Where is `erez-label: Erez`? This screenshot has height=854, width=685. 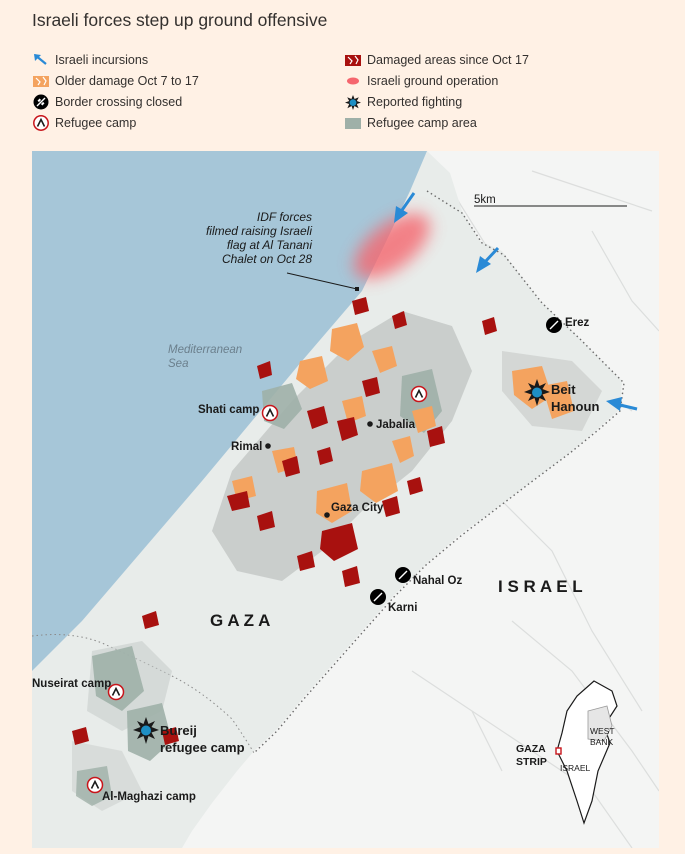
erez-label: Erez is located at coordinates (577, 323).